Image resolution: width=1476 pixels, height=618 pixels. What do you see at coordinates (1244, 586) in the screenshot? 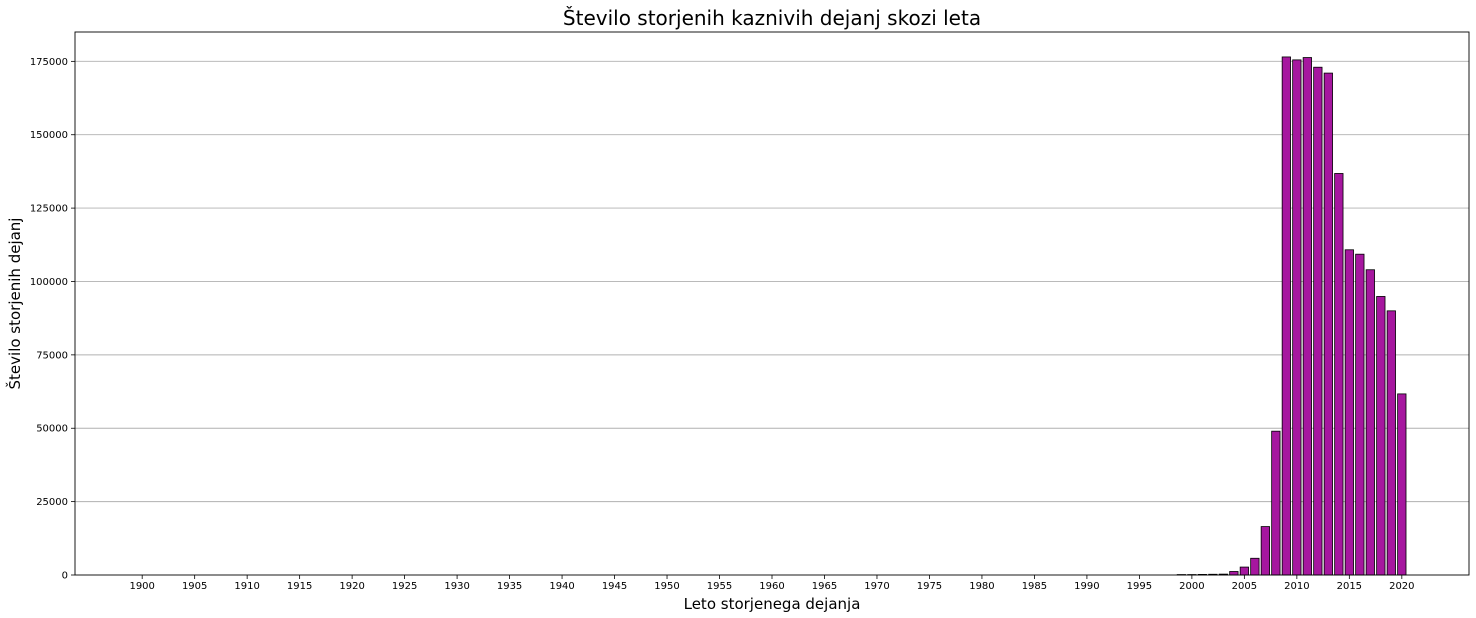
I see `x-tick-label: 2005` at bounding box center [1244, 586].